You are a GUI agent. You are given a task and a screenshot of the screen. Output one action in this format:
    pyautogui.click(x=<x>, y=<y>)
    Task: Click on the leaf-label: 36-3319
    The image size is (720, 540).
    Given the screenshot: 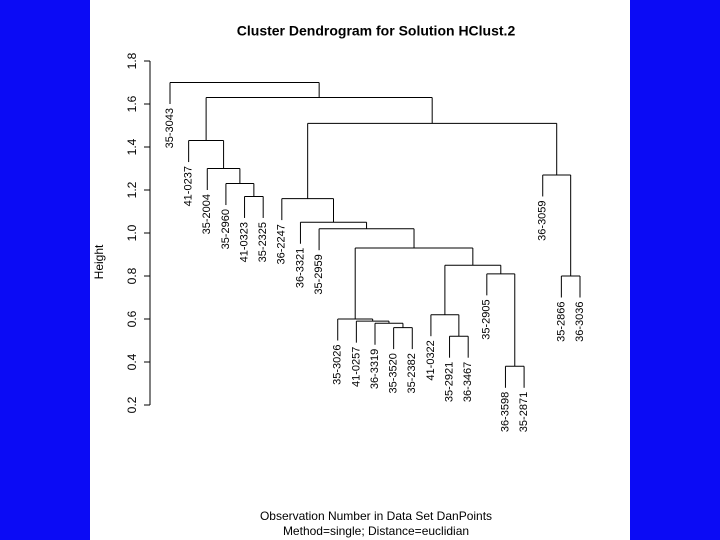 What is the action you would take?
    pyautogui.click(x=375, y=369)
    